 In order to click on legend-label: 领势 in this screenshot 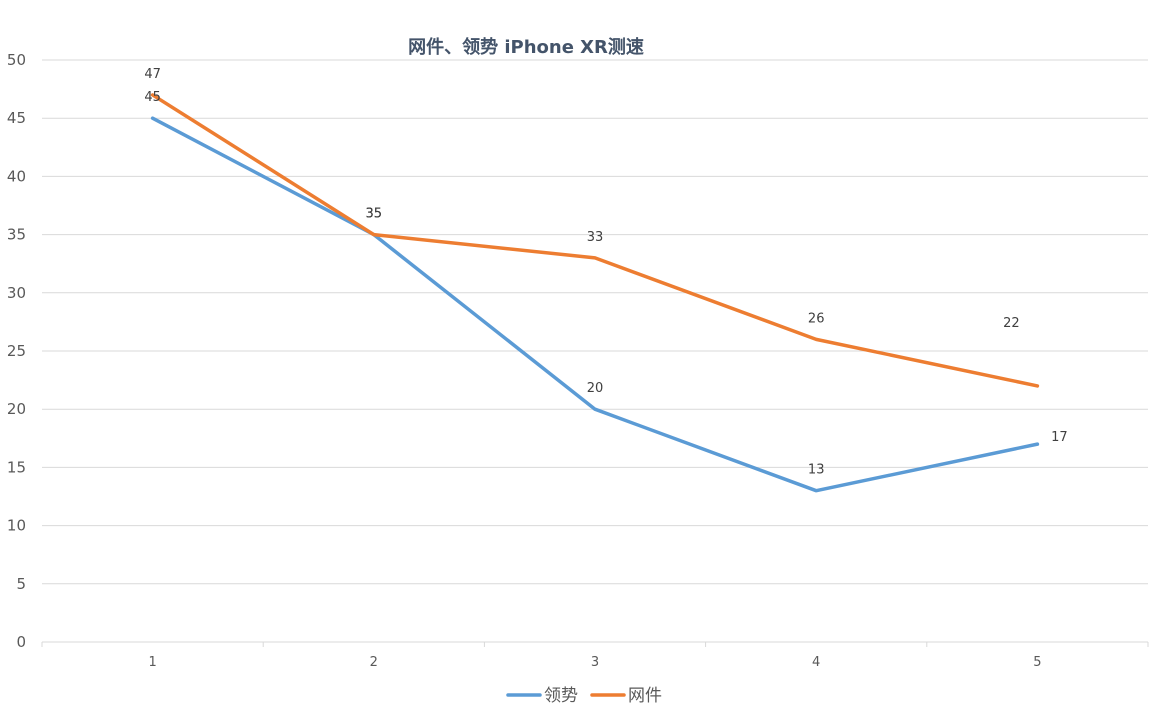, I will do `click(561, 696)`.